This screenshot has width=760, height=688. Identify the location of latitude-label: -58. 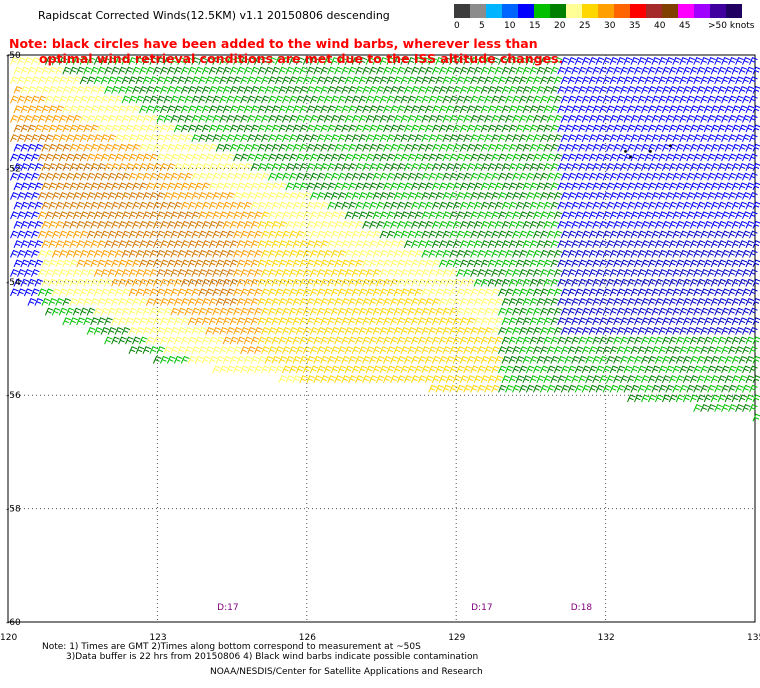
(13, 510).